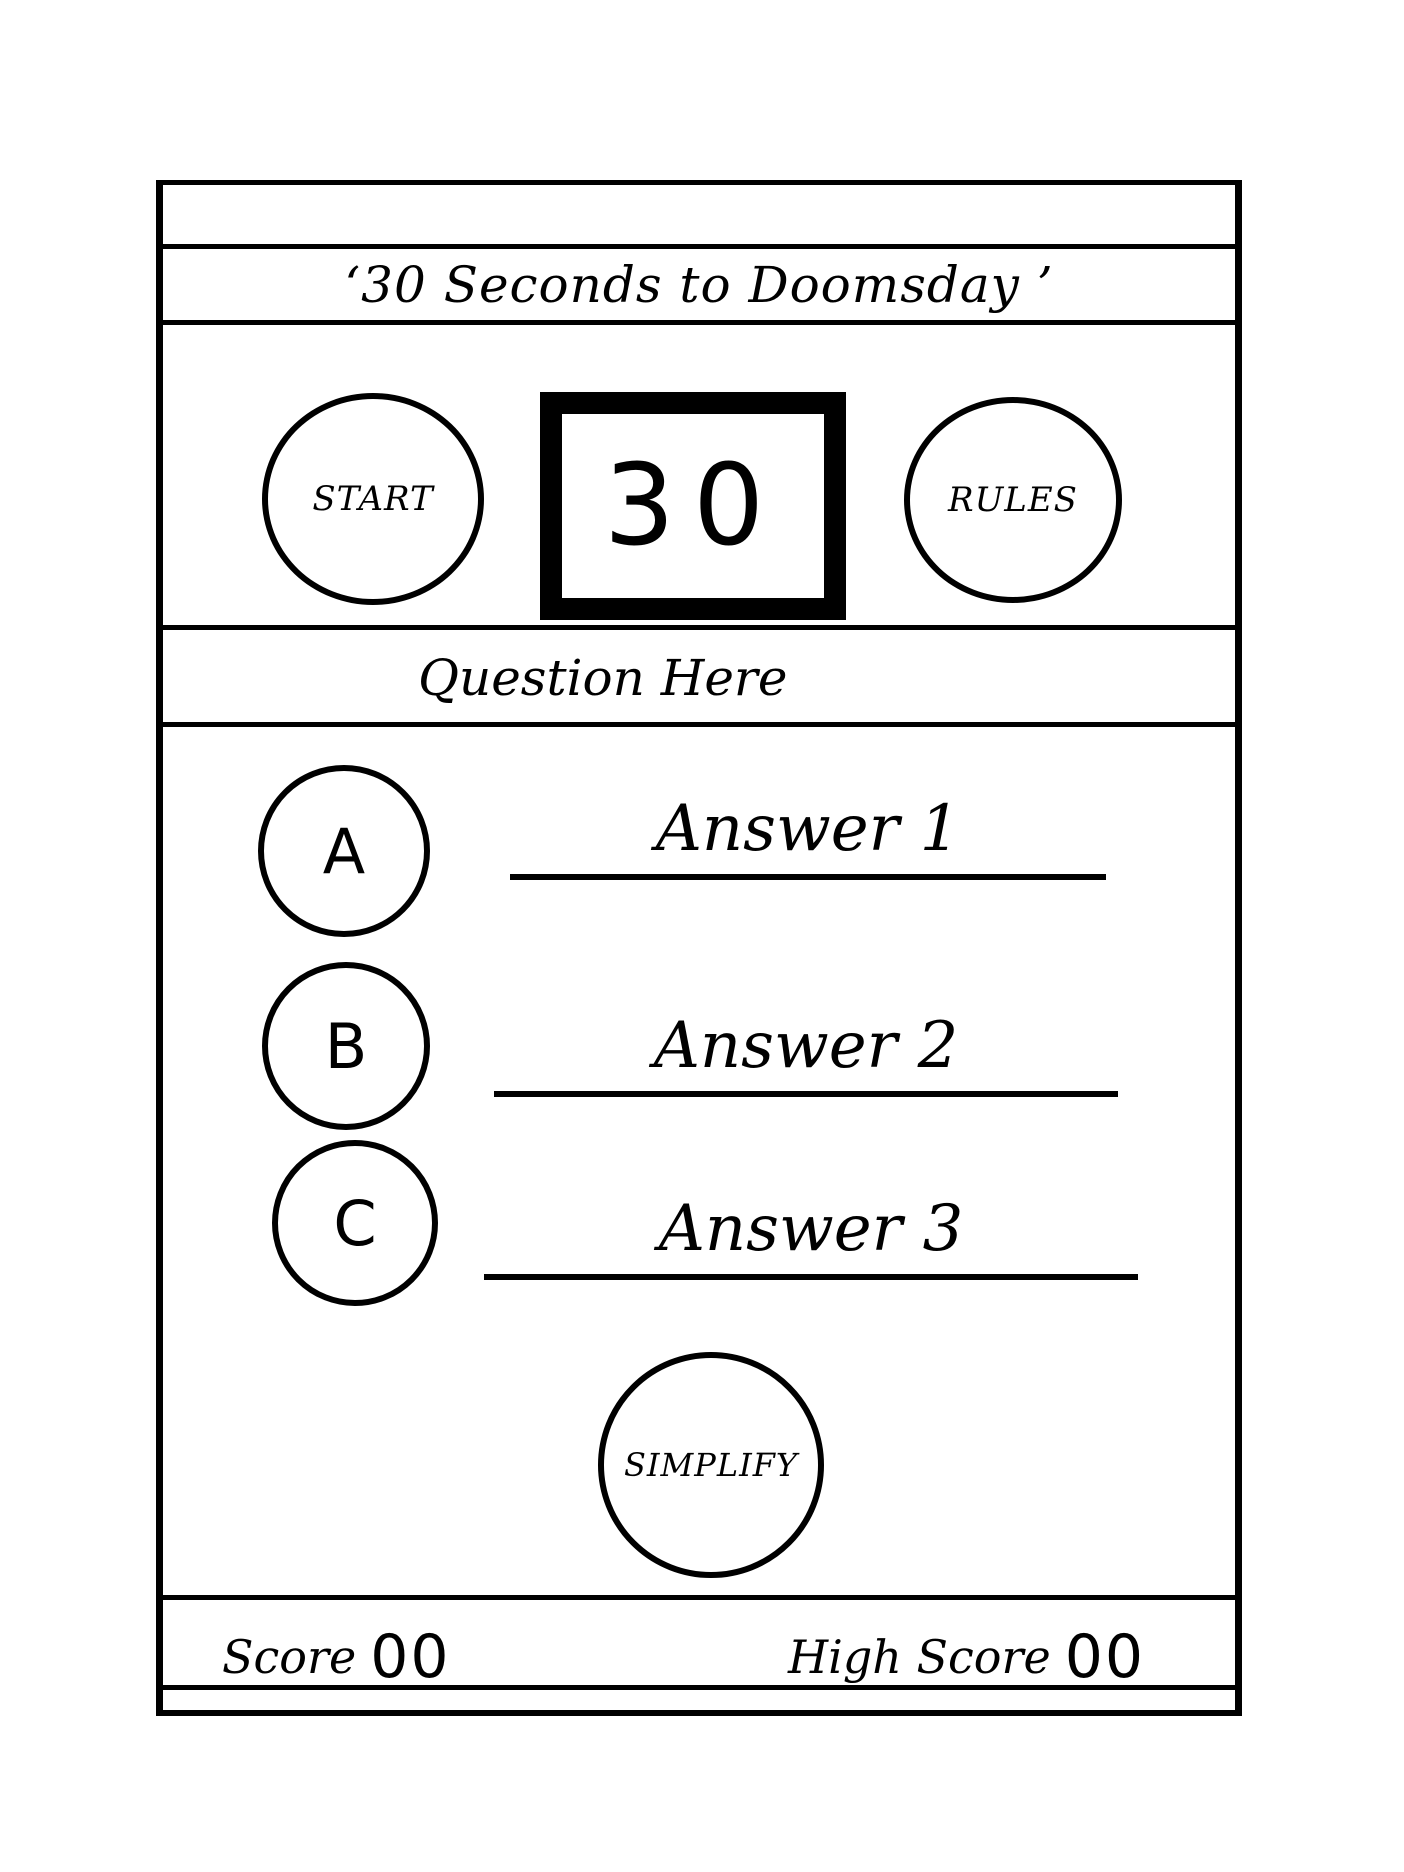  I want to click on simplify-button-label: SIMPLIFY, so click(711, 1465).